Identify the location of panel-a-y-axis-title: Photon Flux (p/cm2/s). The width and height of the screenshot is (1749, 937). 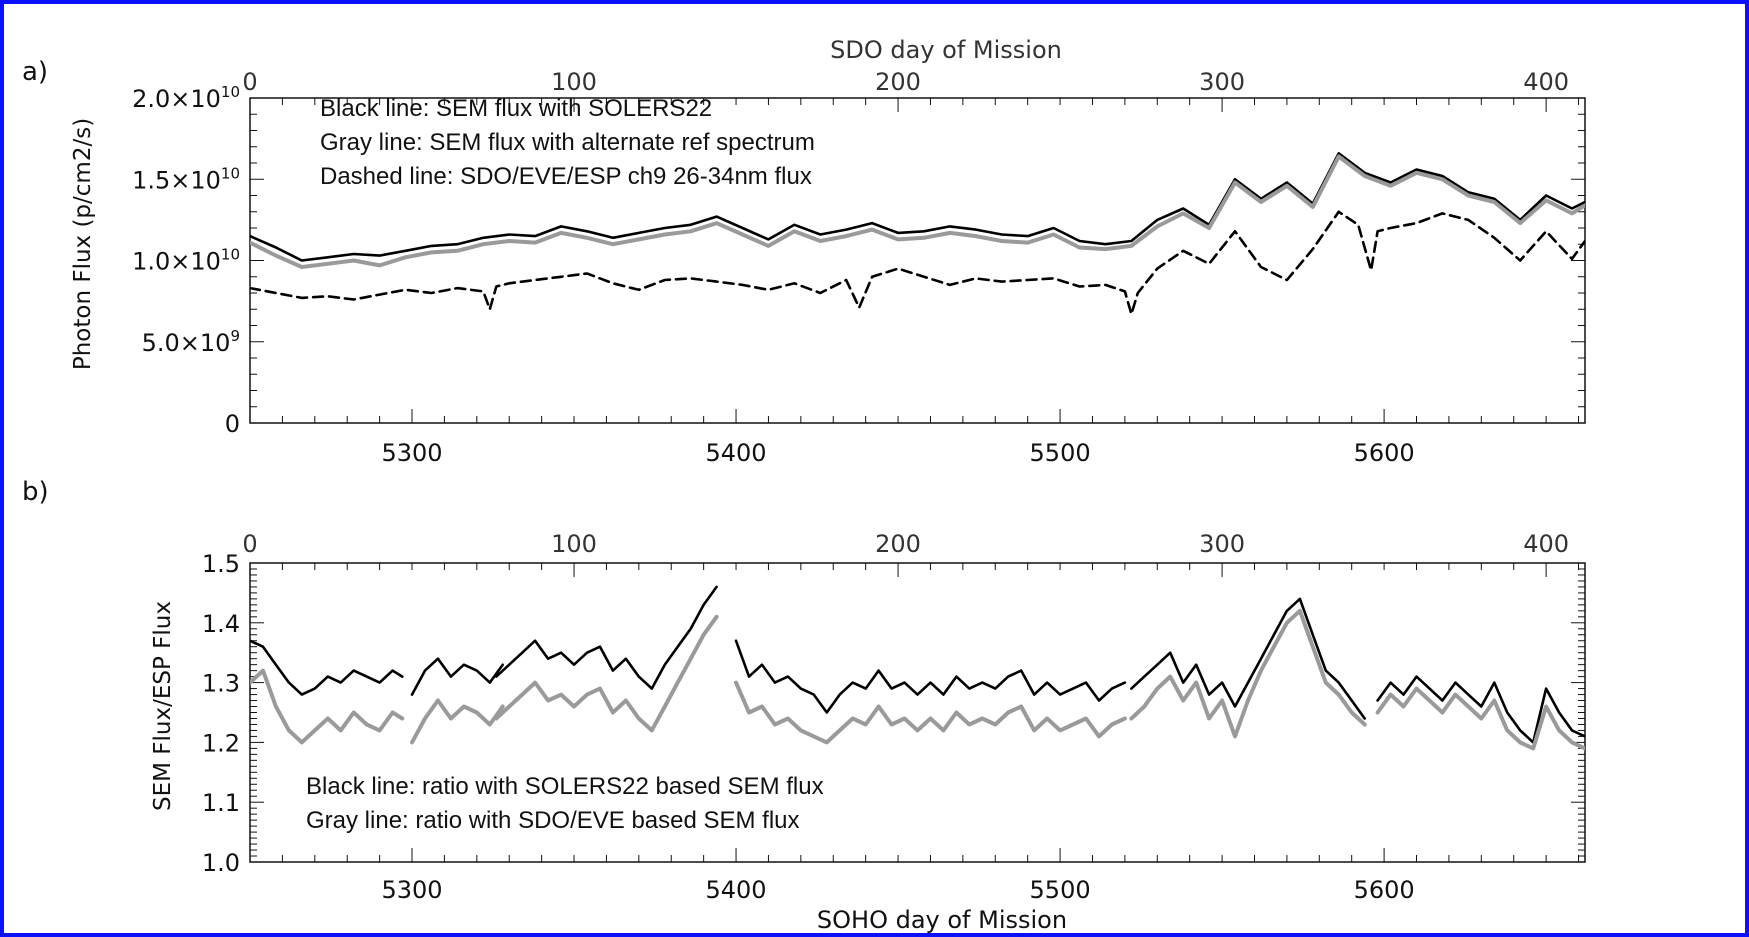
(83, 244).